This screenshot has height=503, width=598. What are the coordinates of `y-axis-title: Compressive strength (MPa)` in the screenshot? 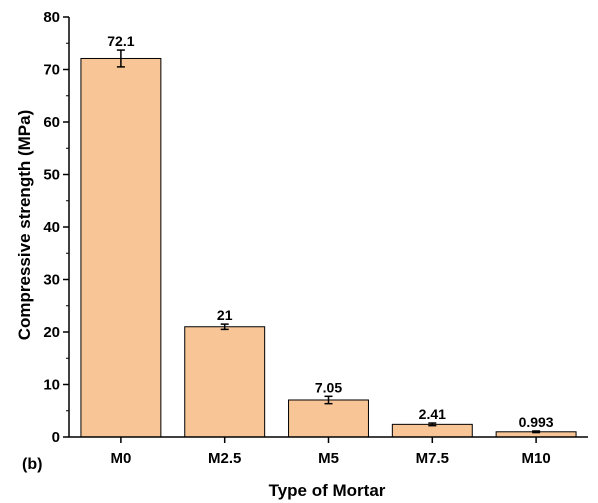 It's located at (24, 225).